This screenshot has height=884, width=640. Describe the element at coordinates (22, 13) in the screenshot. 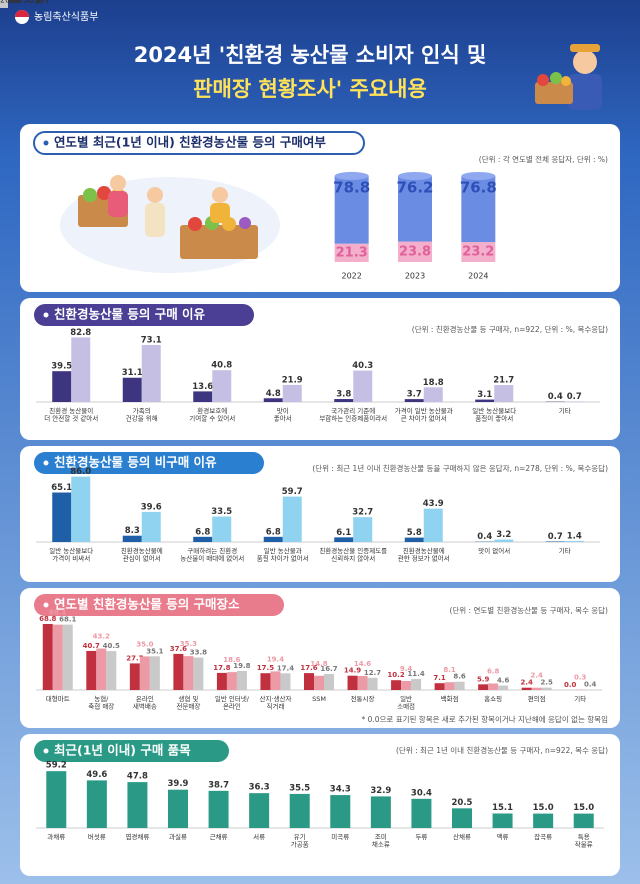

I see `logo-top` at that location.